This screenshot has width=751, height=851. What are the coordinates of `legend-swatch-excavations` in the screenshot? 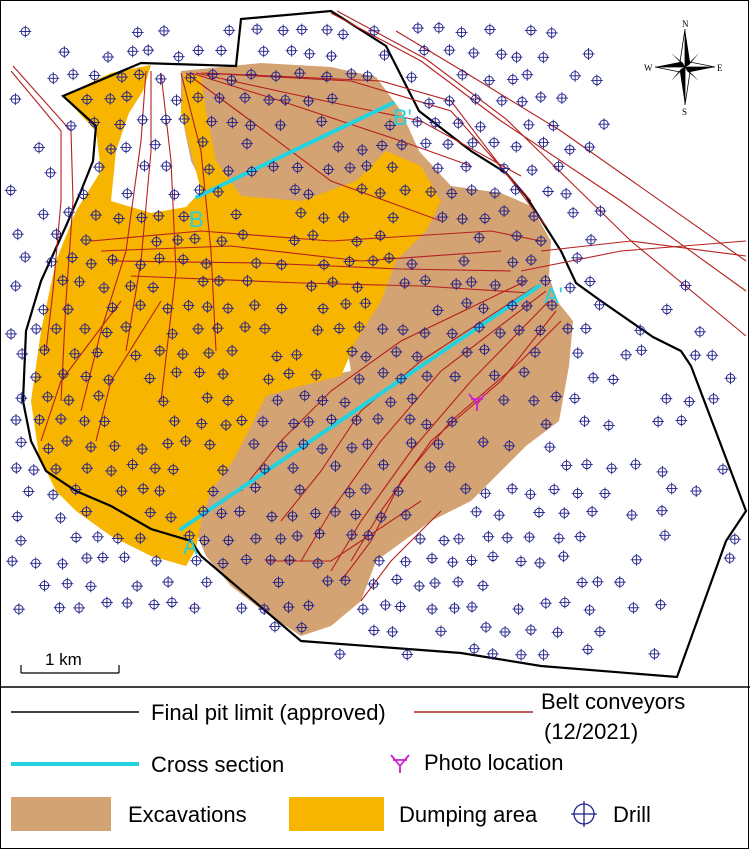 It's located at (61, 814).